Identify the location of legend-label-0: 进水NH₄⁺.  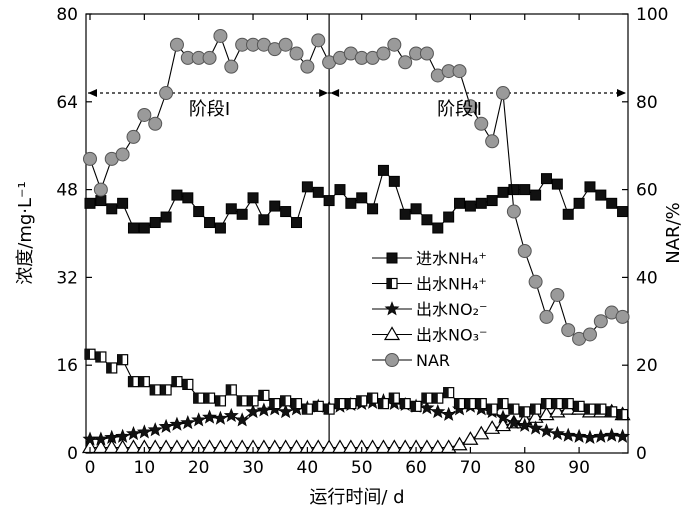
(451, 258).